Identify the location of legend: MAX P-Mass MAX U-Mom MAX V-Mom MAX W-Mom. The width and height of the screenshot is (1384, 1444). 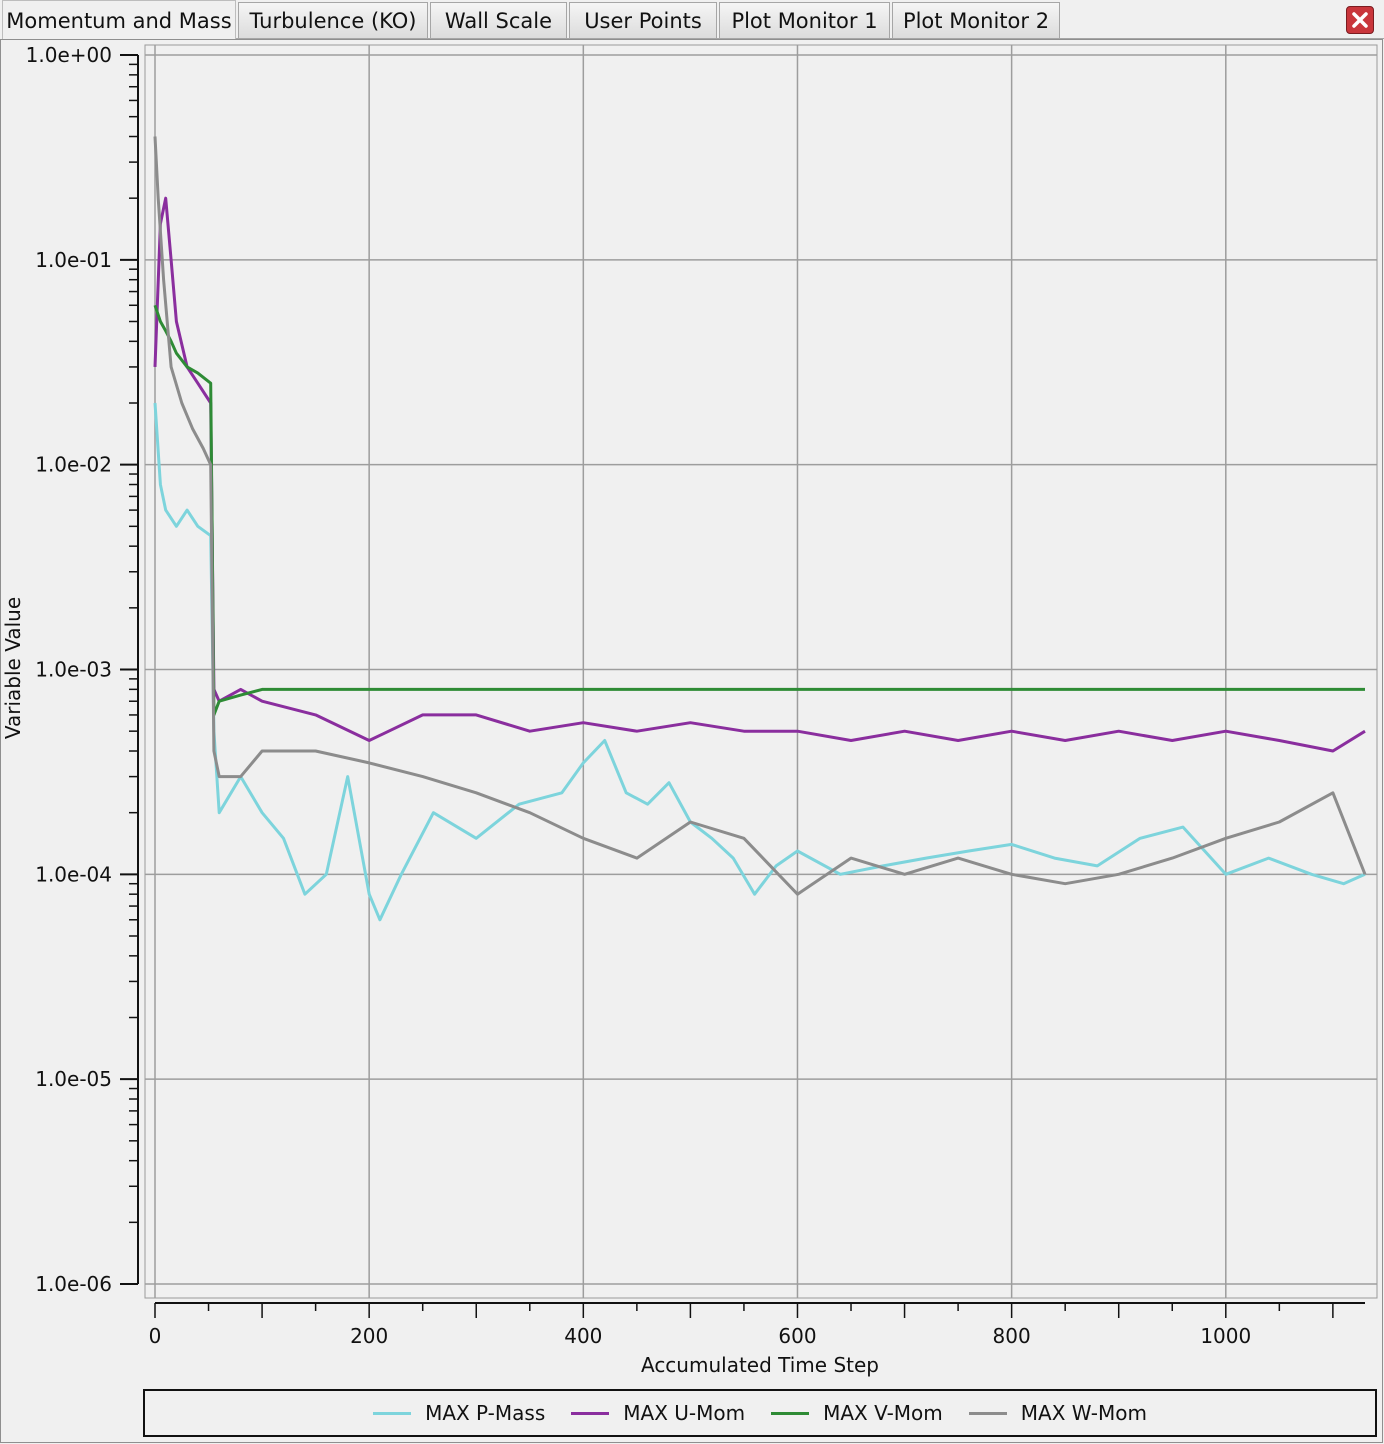
(760, 1413).